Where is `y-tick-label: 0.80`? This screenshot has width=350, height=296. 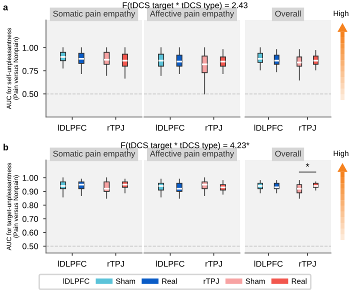 y-tick-label: 0.80 is located at coordinates (30, 205).